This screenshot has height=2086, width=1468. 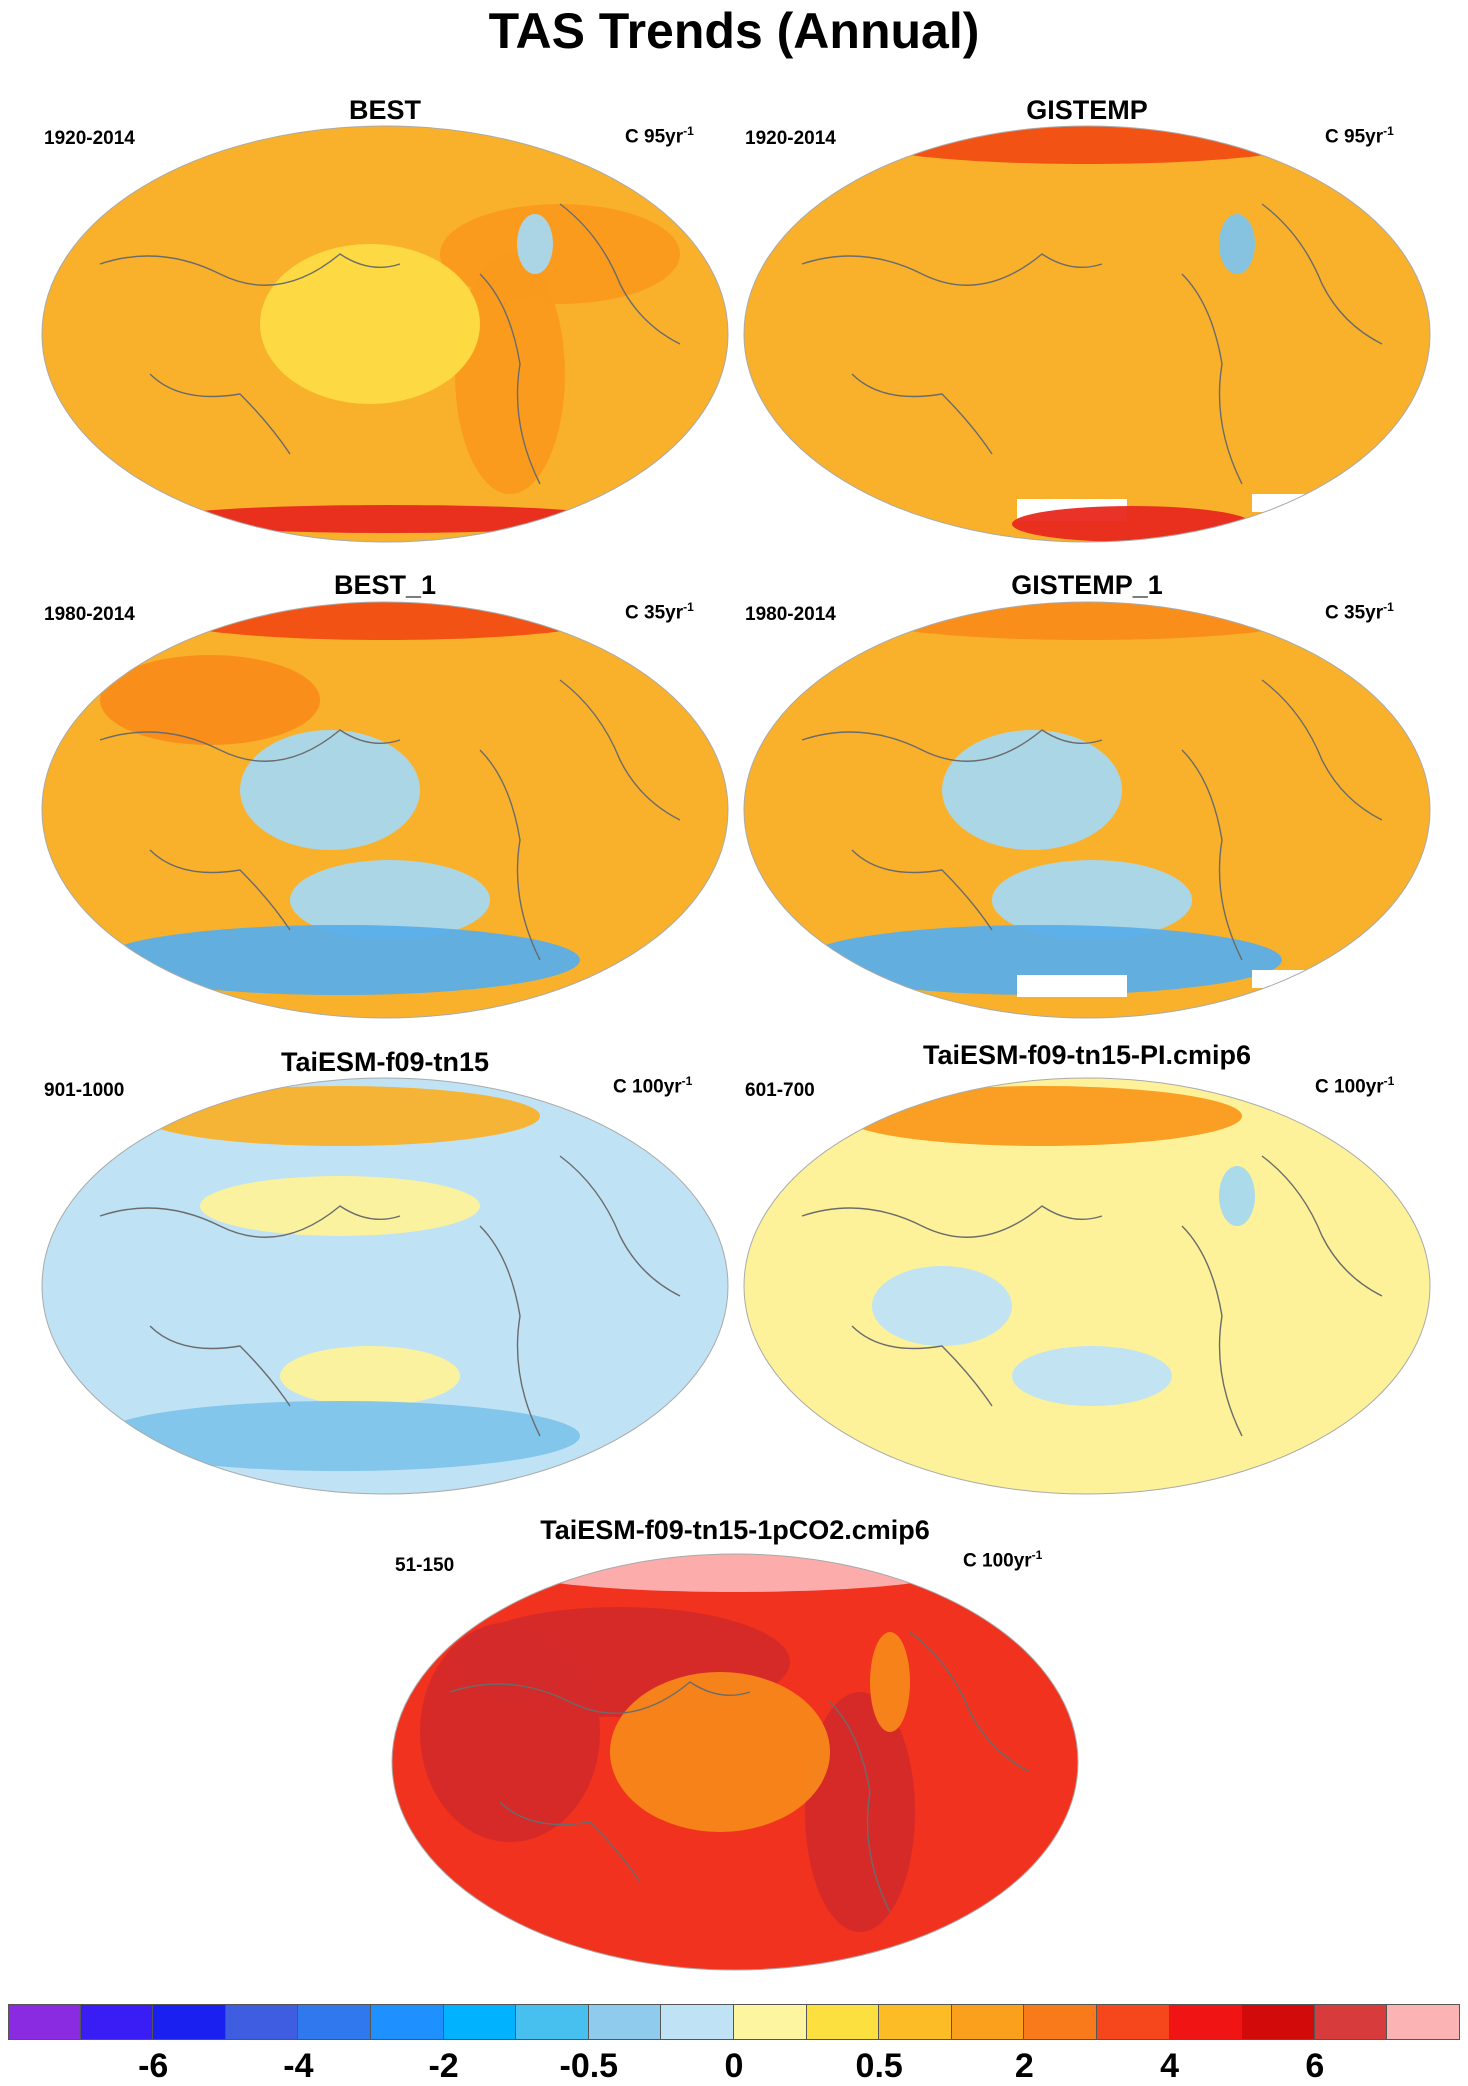 I want to click on colorbar-tick-label: 0, so click(x=734, y=2066).